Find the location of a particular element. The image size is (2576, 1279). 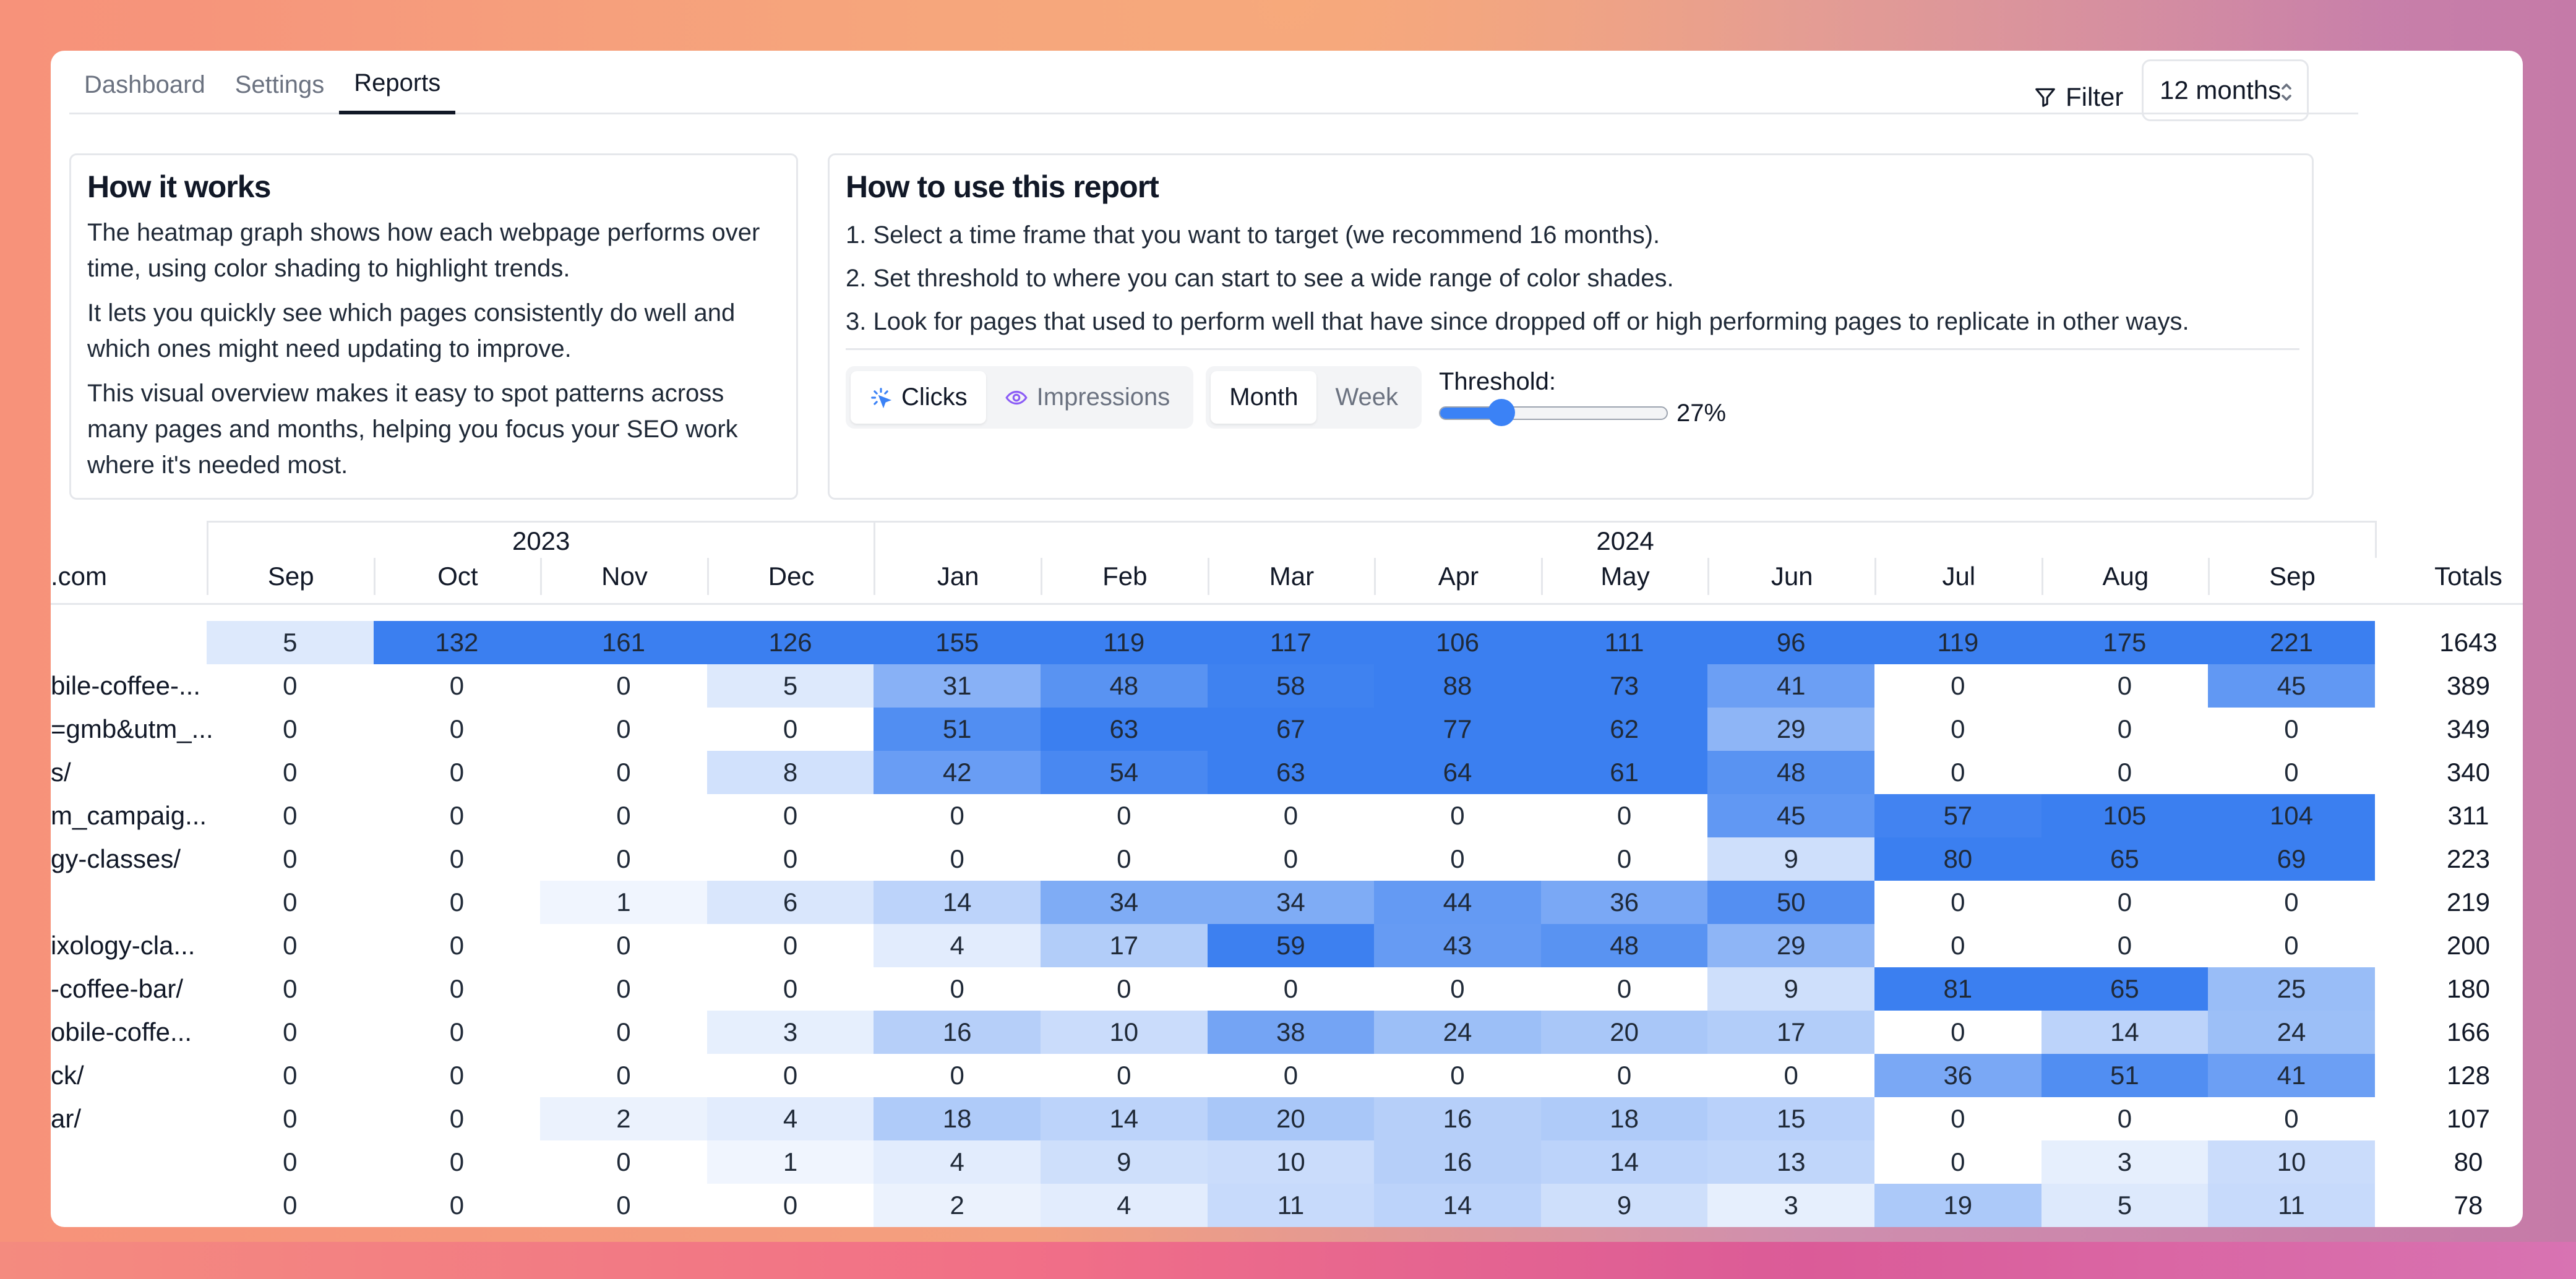

heatmap-cell: 45 is located at coordinates (1790, 815).